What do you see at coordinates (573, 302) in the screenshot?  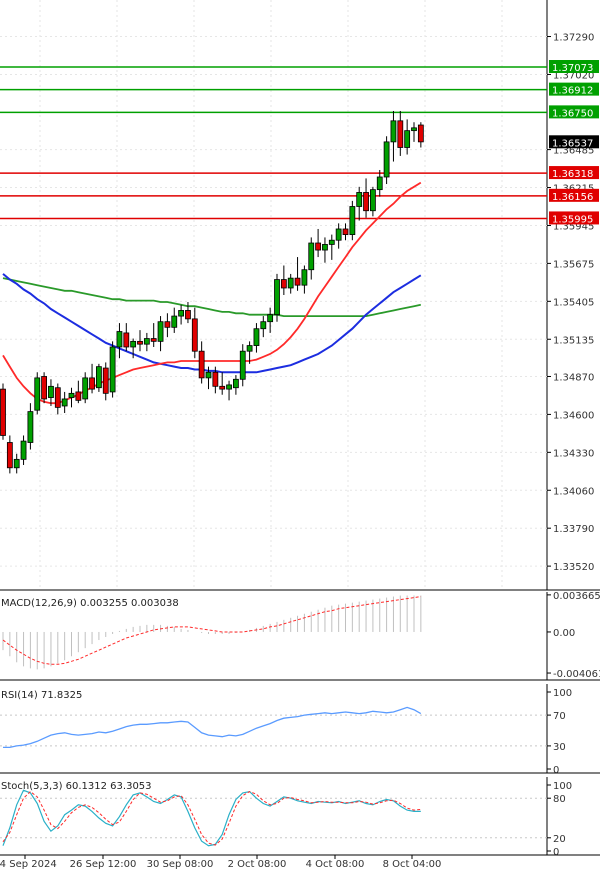 I see `price-tick-label: 1.35405` at bounding box center [573, 302].